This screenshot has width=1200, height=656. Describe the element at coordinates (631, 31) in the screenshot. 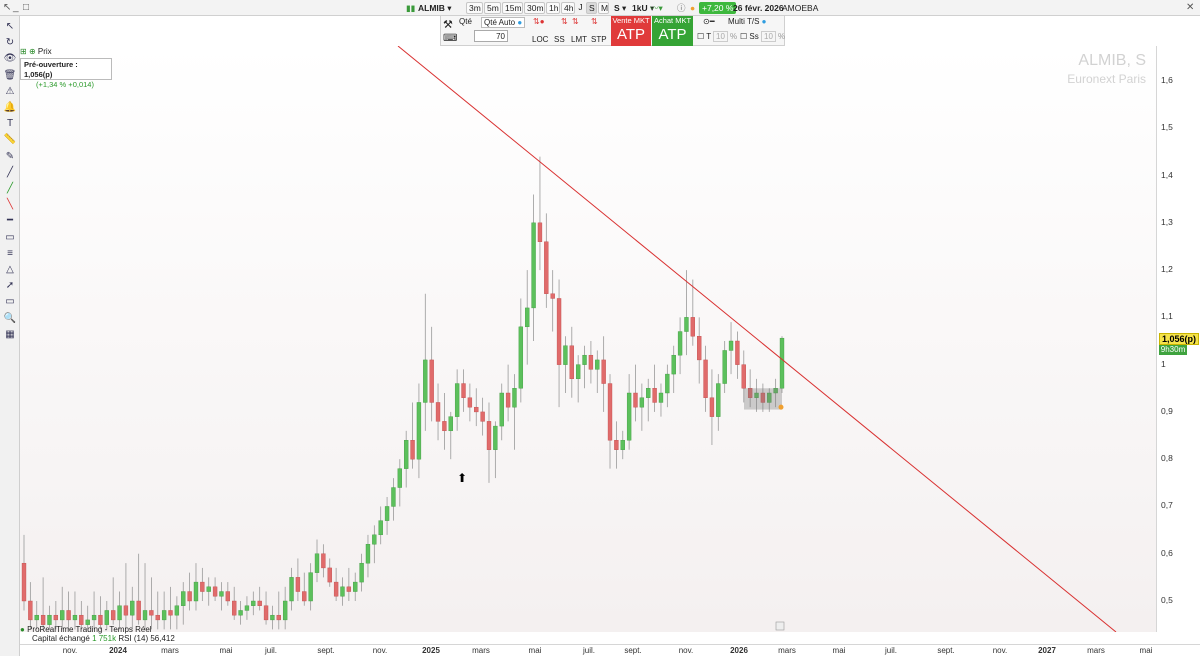

I see `sell-market-button: Vente MKT ATP` at that location.